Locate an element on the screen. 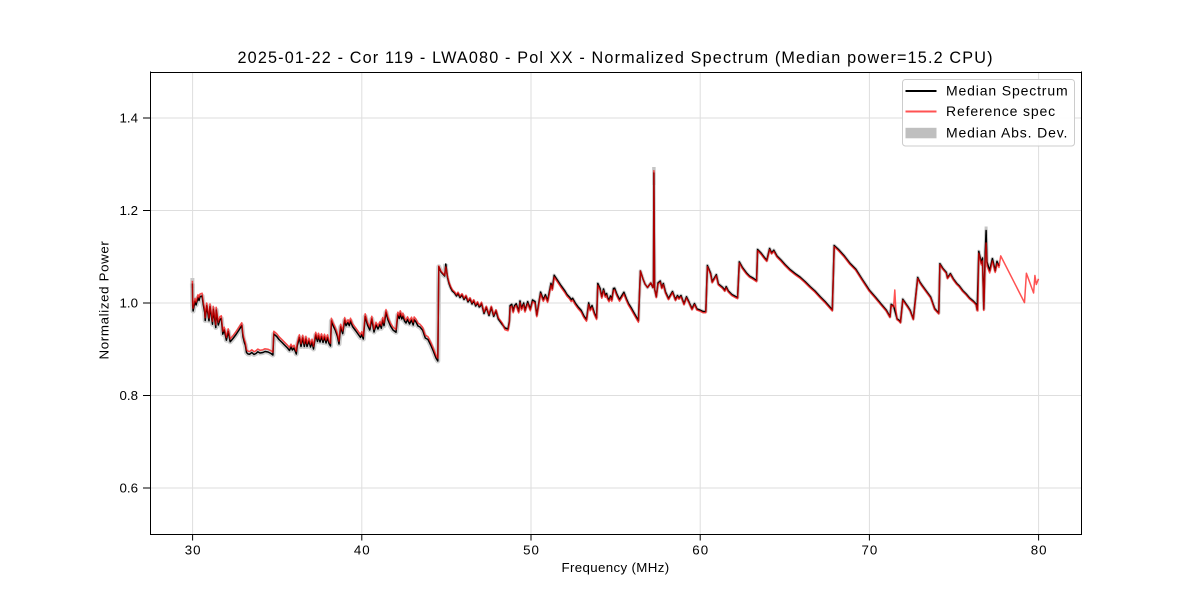 The width and height of the screenshot is (1200, 605). svg-text: Median Spectrum is located at coordinates (1007, 91).